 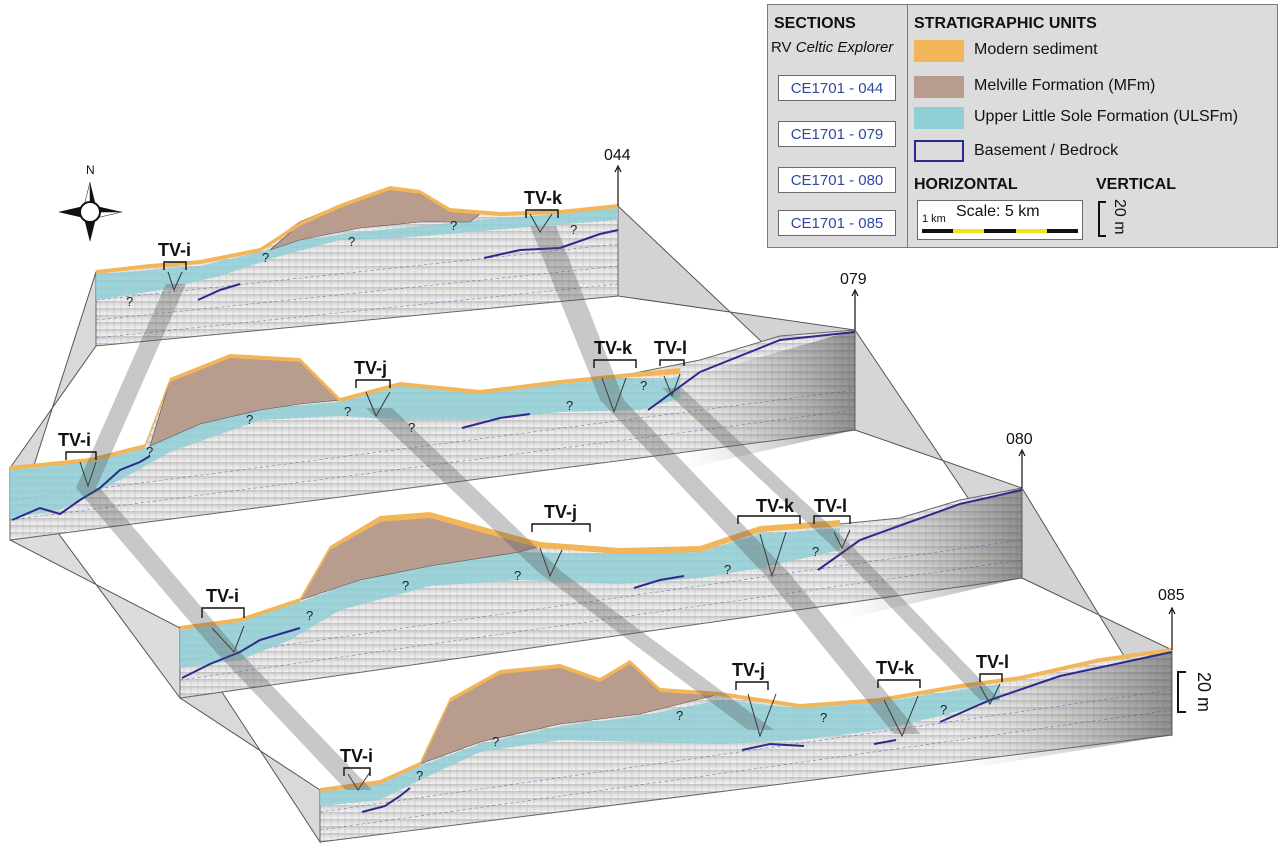 What do you see at coordinates (222, 596) in the screenshot?
I see `tv-label-080-i: TV-i` at bounding box center [222, 596].